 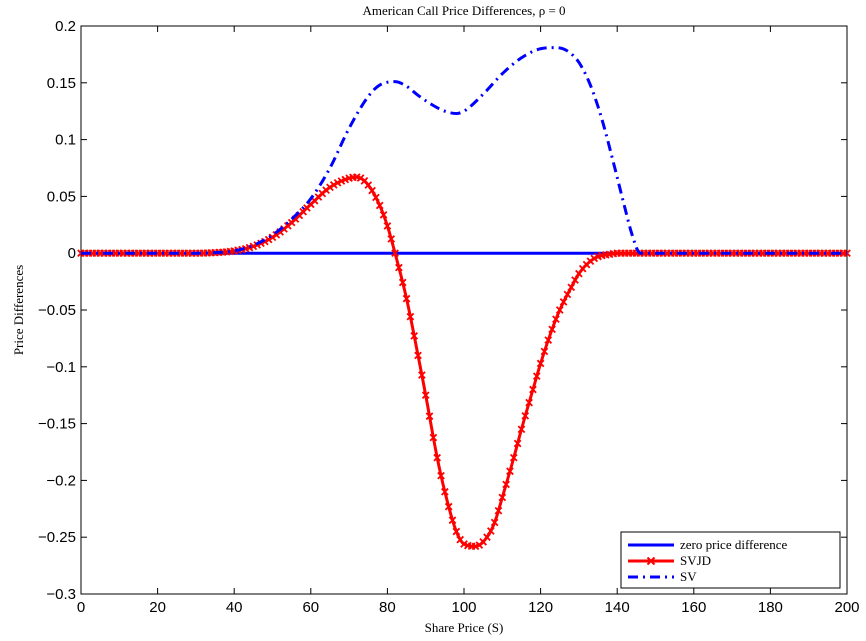 What do you see at coordinates (61, 83) in the screenshot?
I see `y-tick-label: 0.15` at bounding box center [61, 83].